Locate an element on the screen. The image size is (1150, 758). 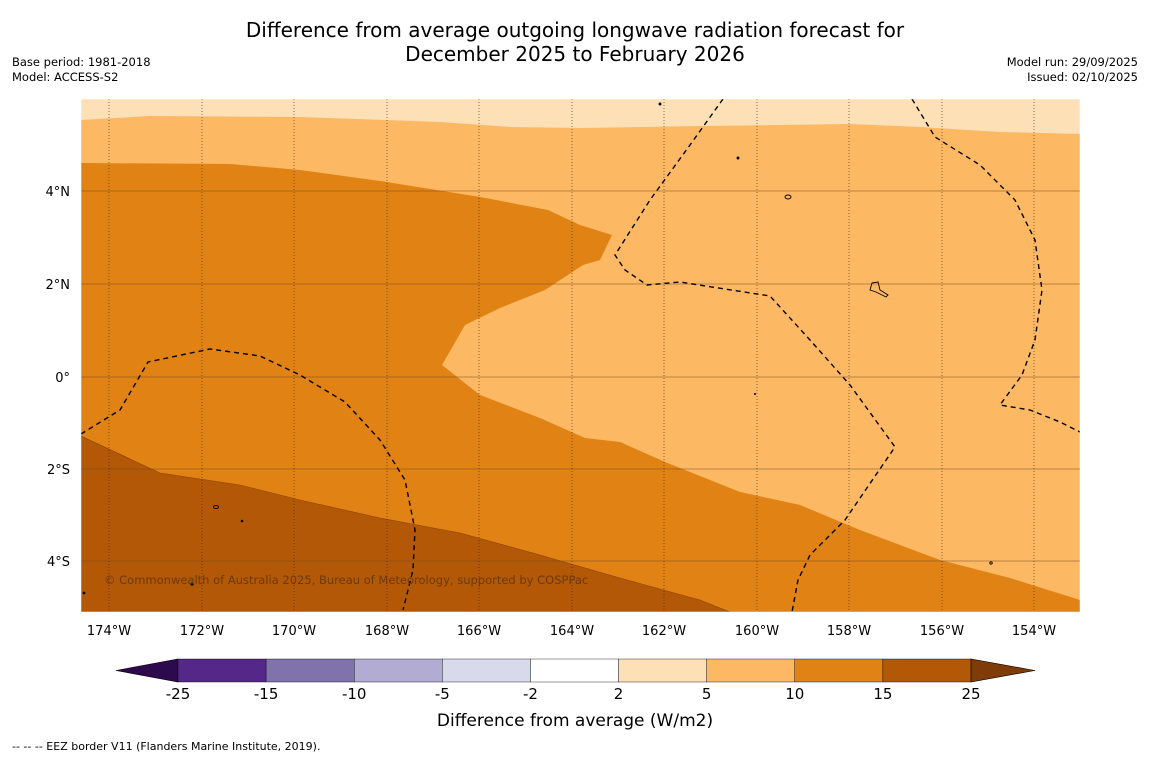
lon-label: 164°W is located at coordinates (572, 631).